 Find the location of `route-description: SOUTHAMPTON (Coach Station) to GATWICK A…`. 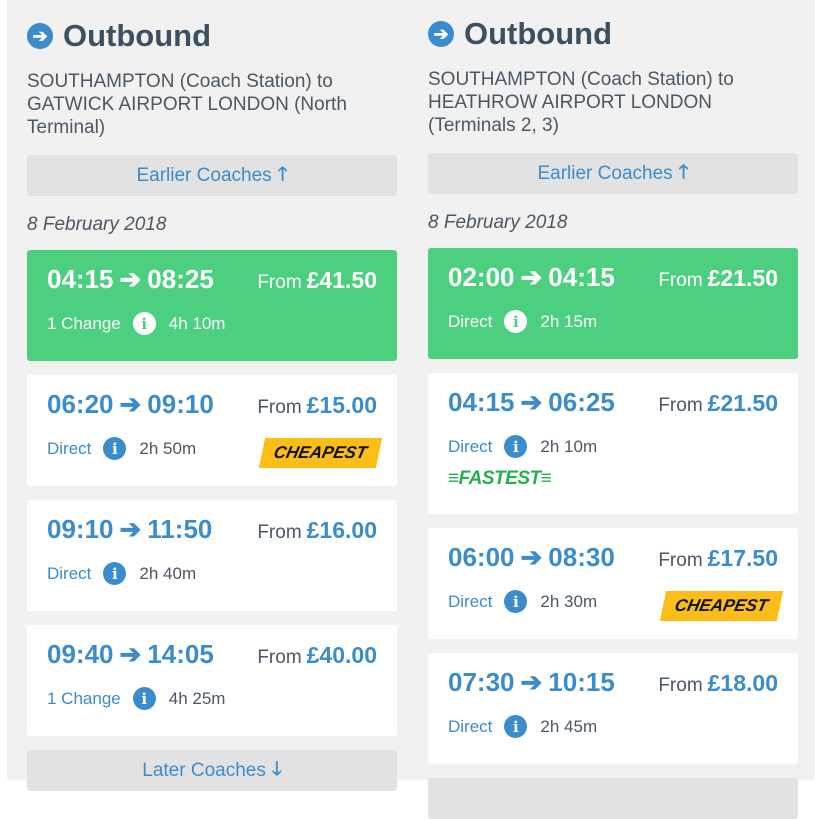

route-description: SOUTHAMPTON (Coach Station) to GATWICK A… is located at coordinates (187, 104).